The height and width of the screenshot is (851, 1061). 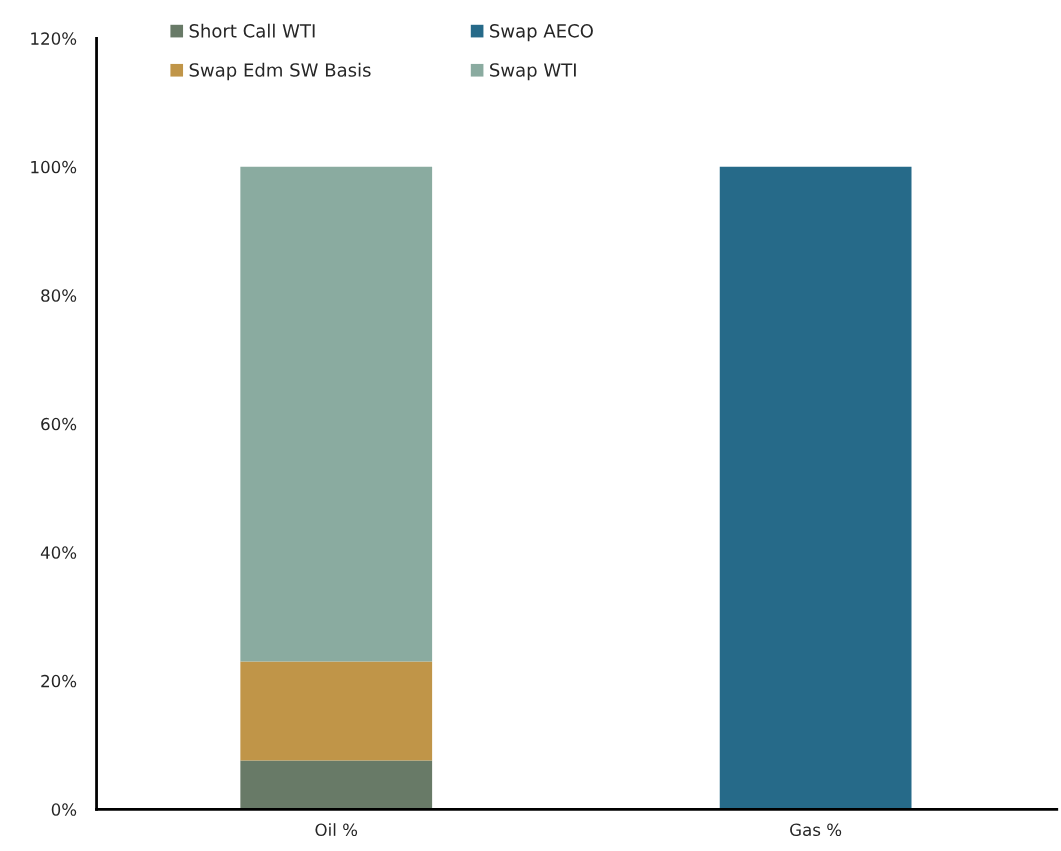 What do you see at coordinates (59, 295) in the screenshot?
I see `y-tick-label: 80%` at bounding box center [59, 295].